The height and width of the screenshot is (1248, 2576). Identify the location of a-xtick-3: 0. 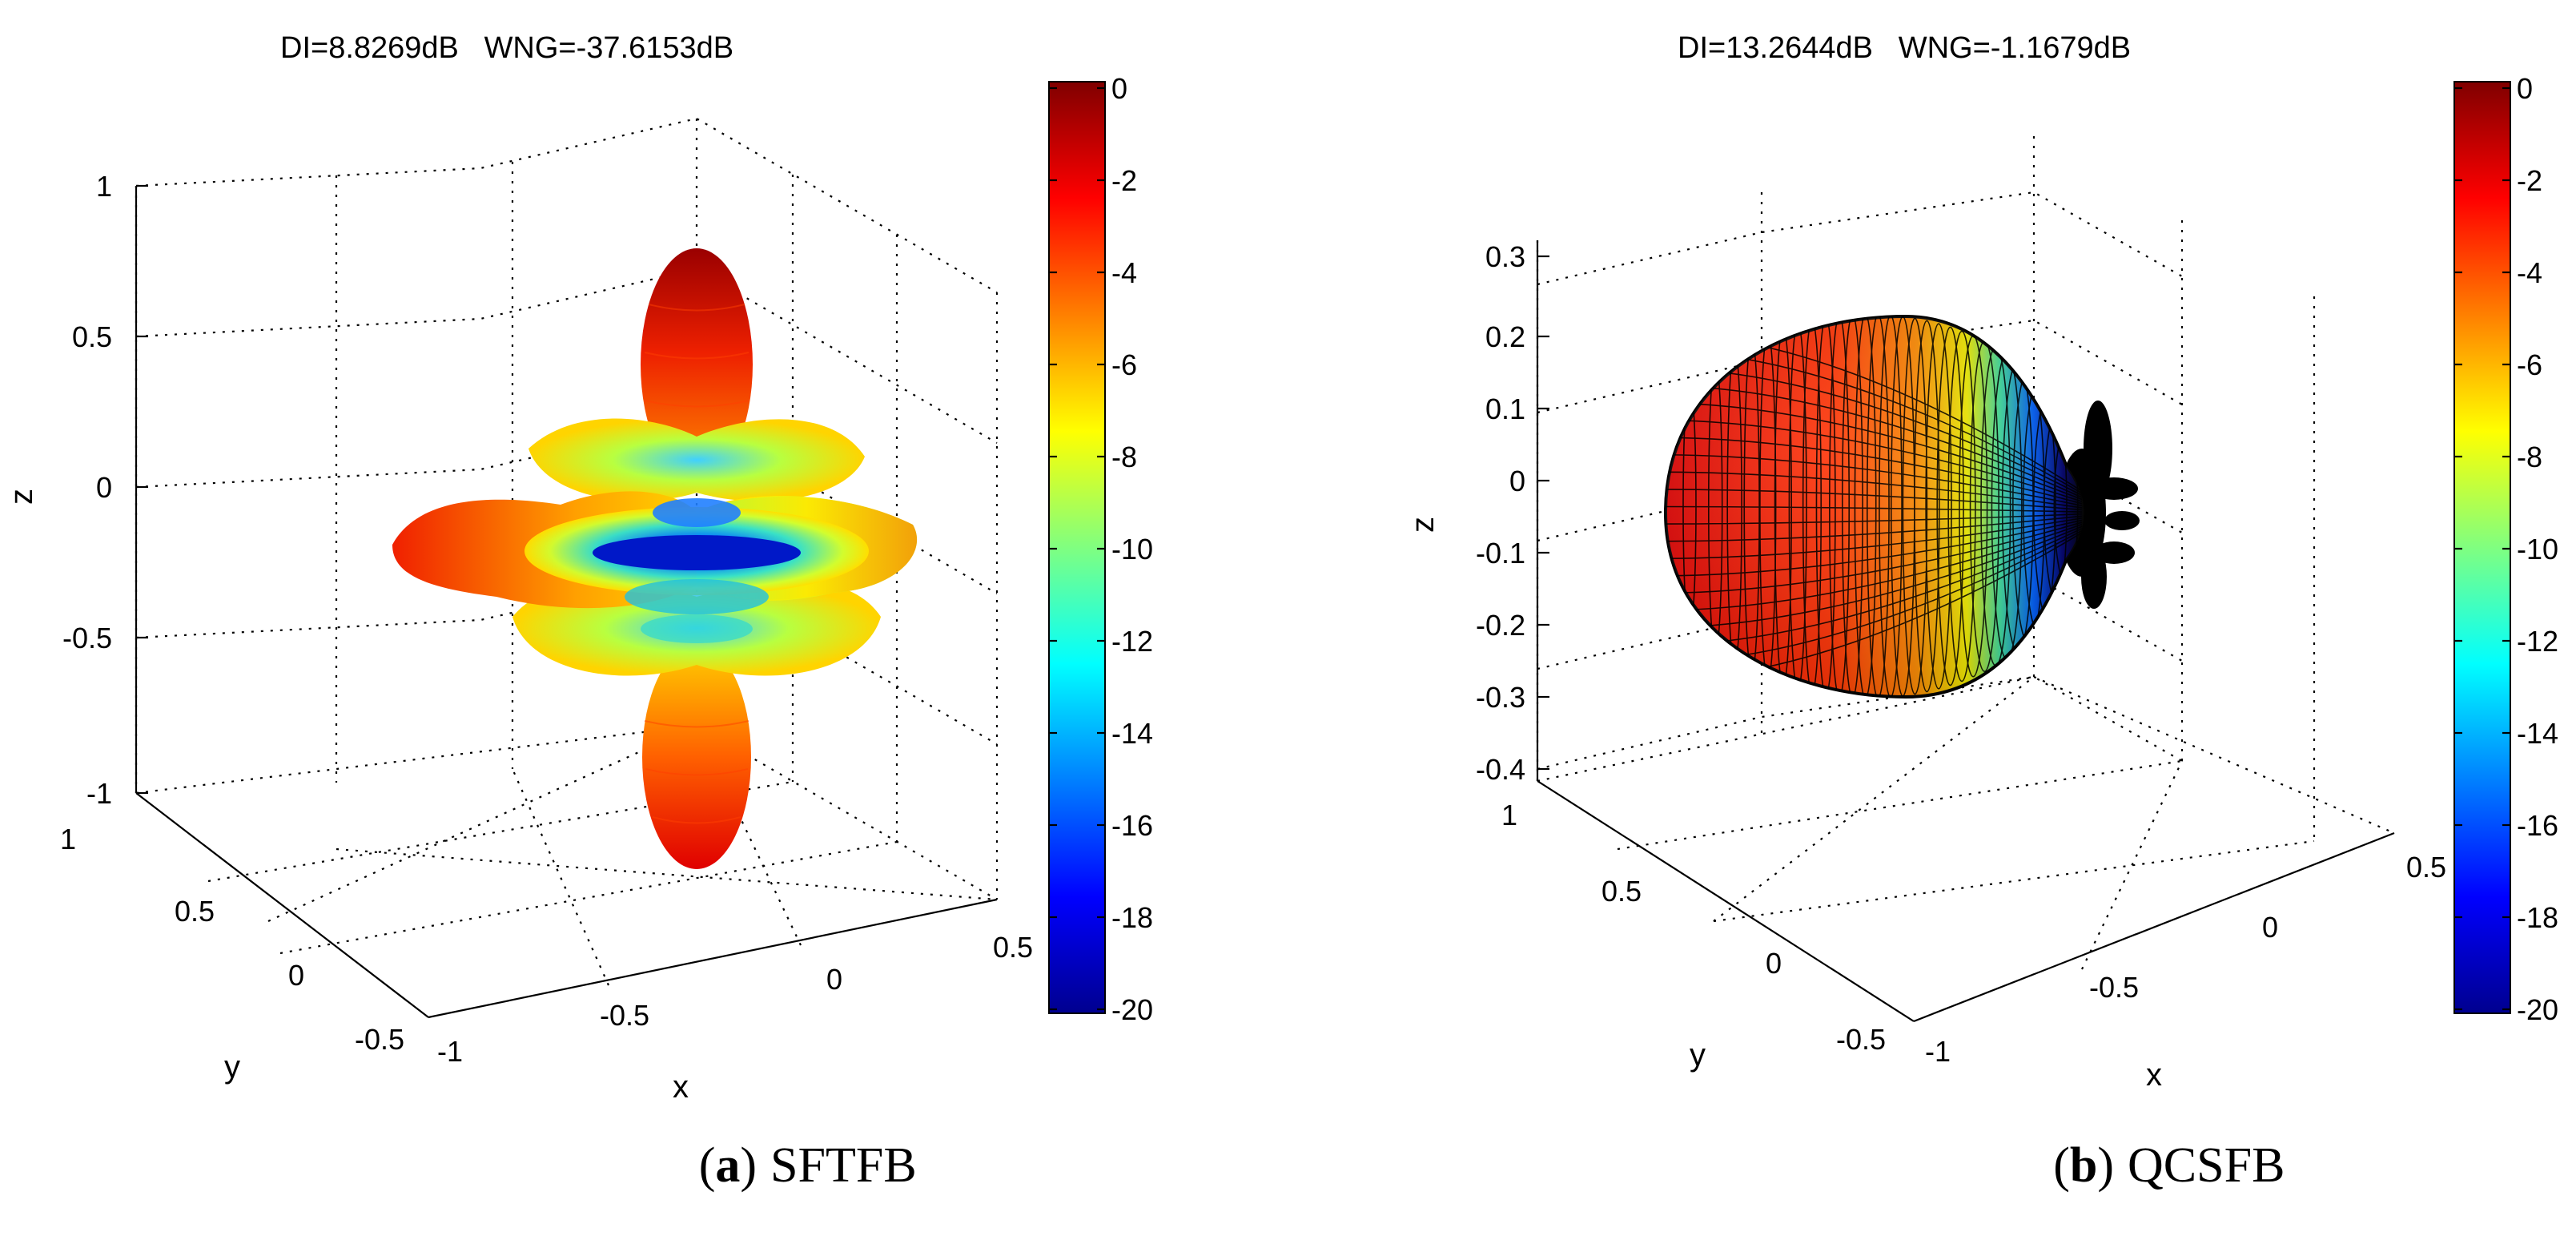
(834, 980).